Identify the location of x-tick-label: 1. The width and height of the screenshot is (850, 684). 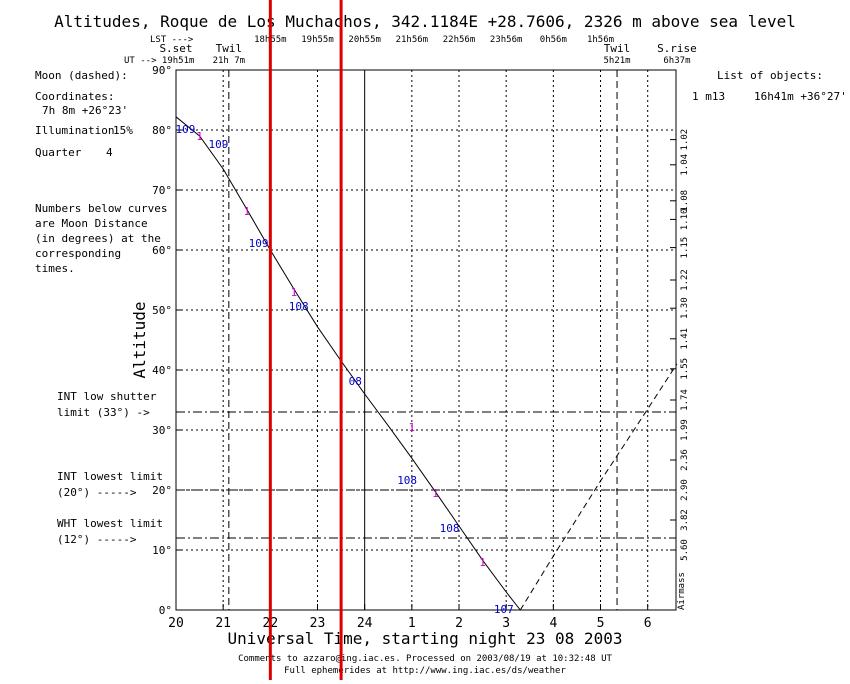
(412, 623).